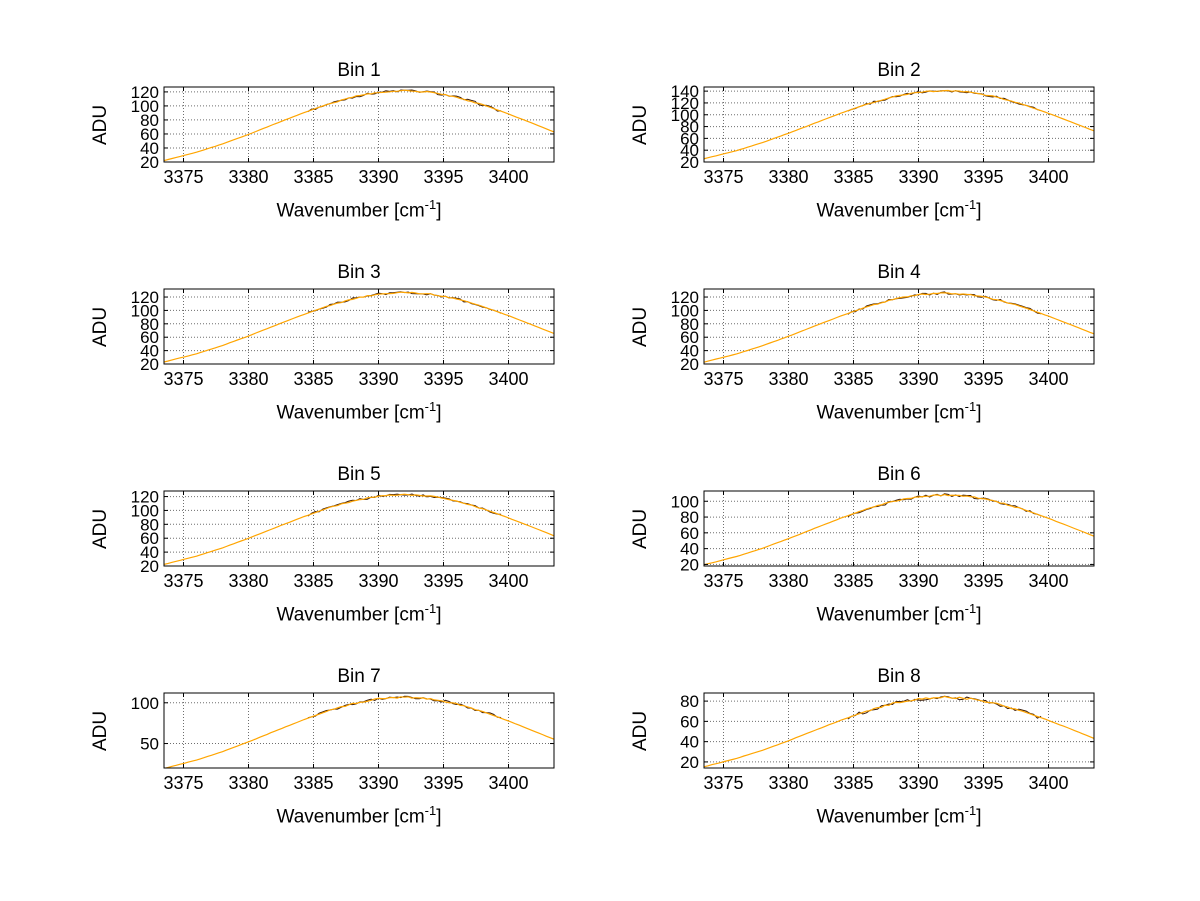  What do you see at coordinates (149, 744) in the screenshot?
I see `svg-text: 50` at bounding box center [149, 744].